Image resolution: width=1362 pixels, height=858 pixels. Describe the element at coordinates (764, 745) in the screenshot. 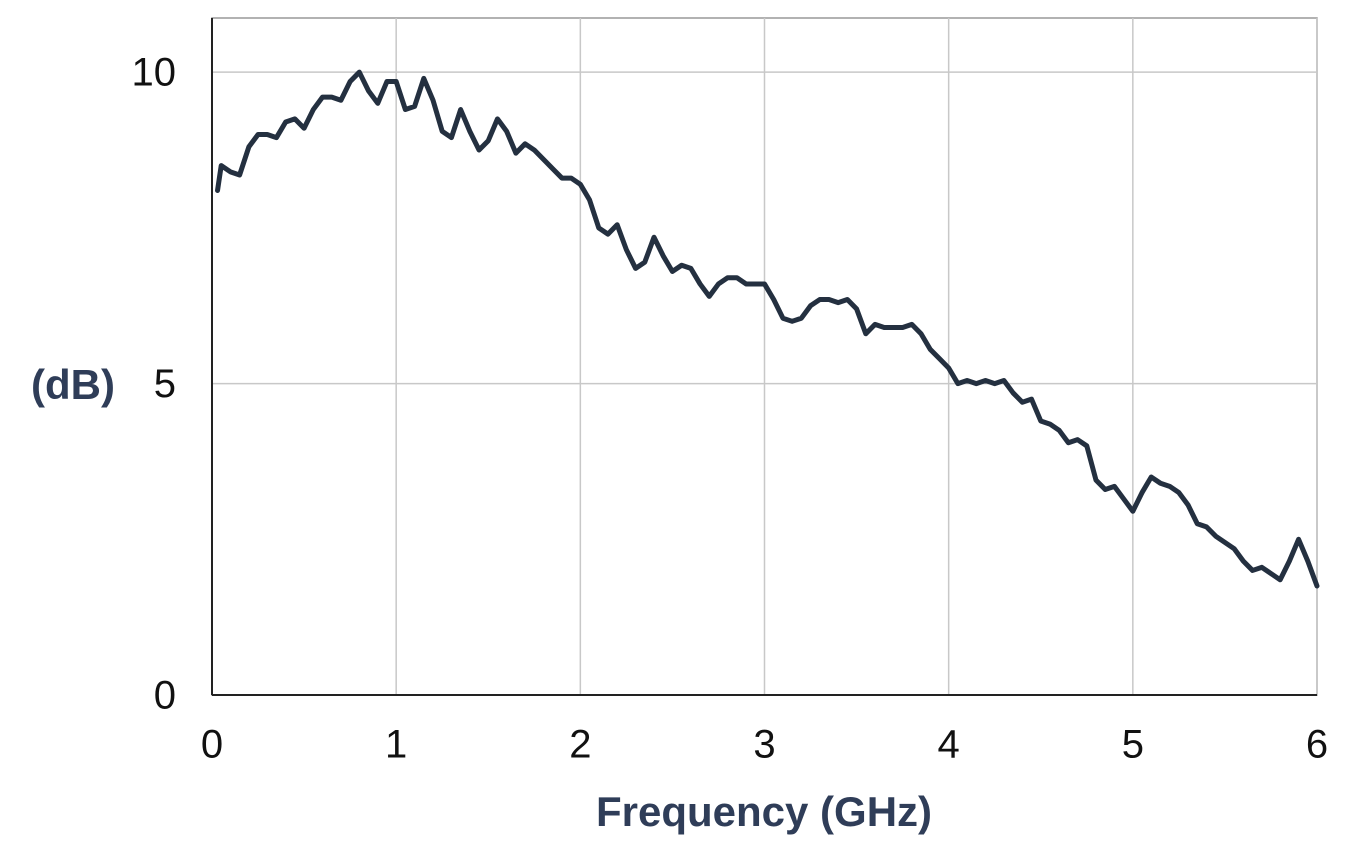

I see `x-tick-label: 3` at that location.